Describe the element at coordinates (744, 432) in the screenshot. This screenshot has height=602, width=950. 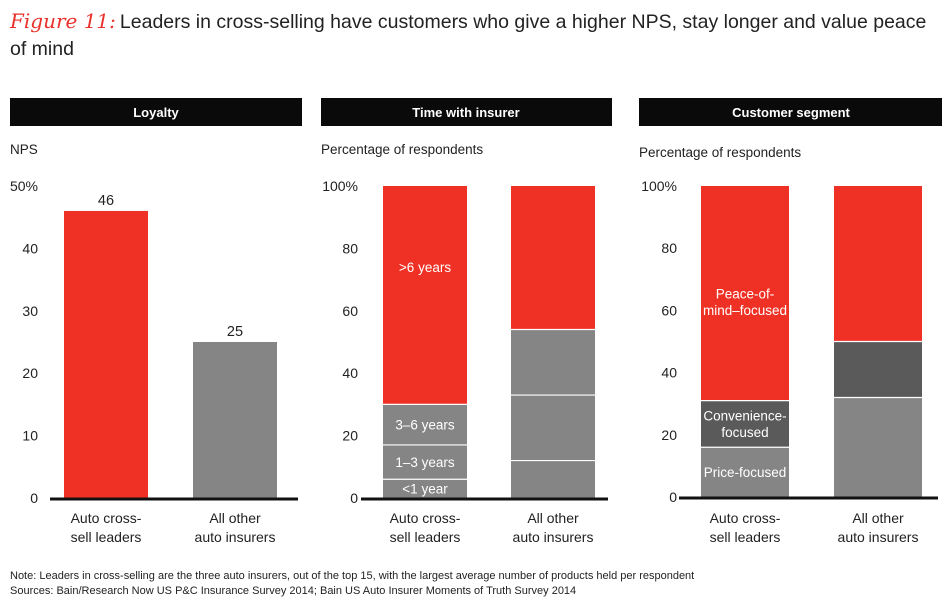
I see `segment-label: focused` at that location.